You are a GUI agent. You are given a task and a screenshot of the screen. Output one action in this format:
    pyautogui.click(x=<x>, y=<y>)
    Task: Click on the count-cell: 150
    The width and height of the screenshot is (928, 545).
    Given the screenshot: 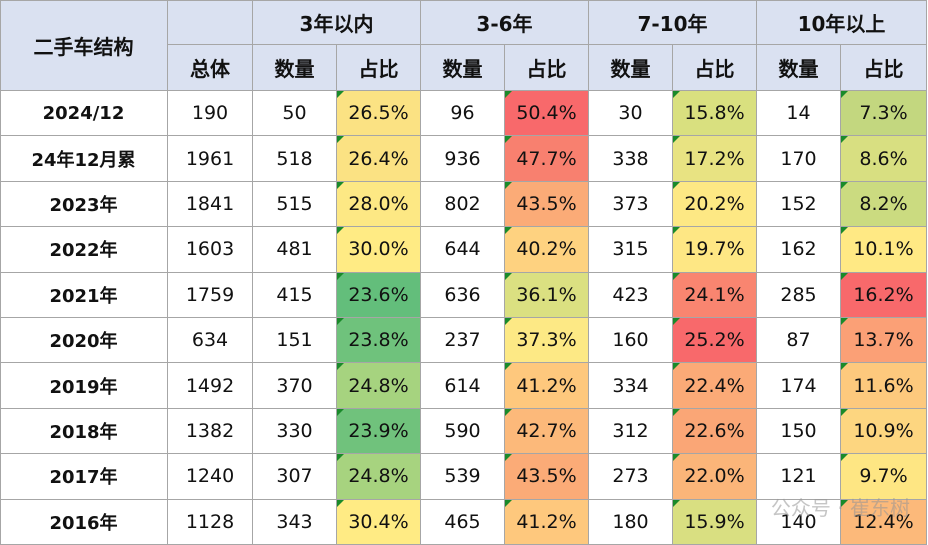 What is the action you would take?
    pyautogui.click(x=799, y=431)
    